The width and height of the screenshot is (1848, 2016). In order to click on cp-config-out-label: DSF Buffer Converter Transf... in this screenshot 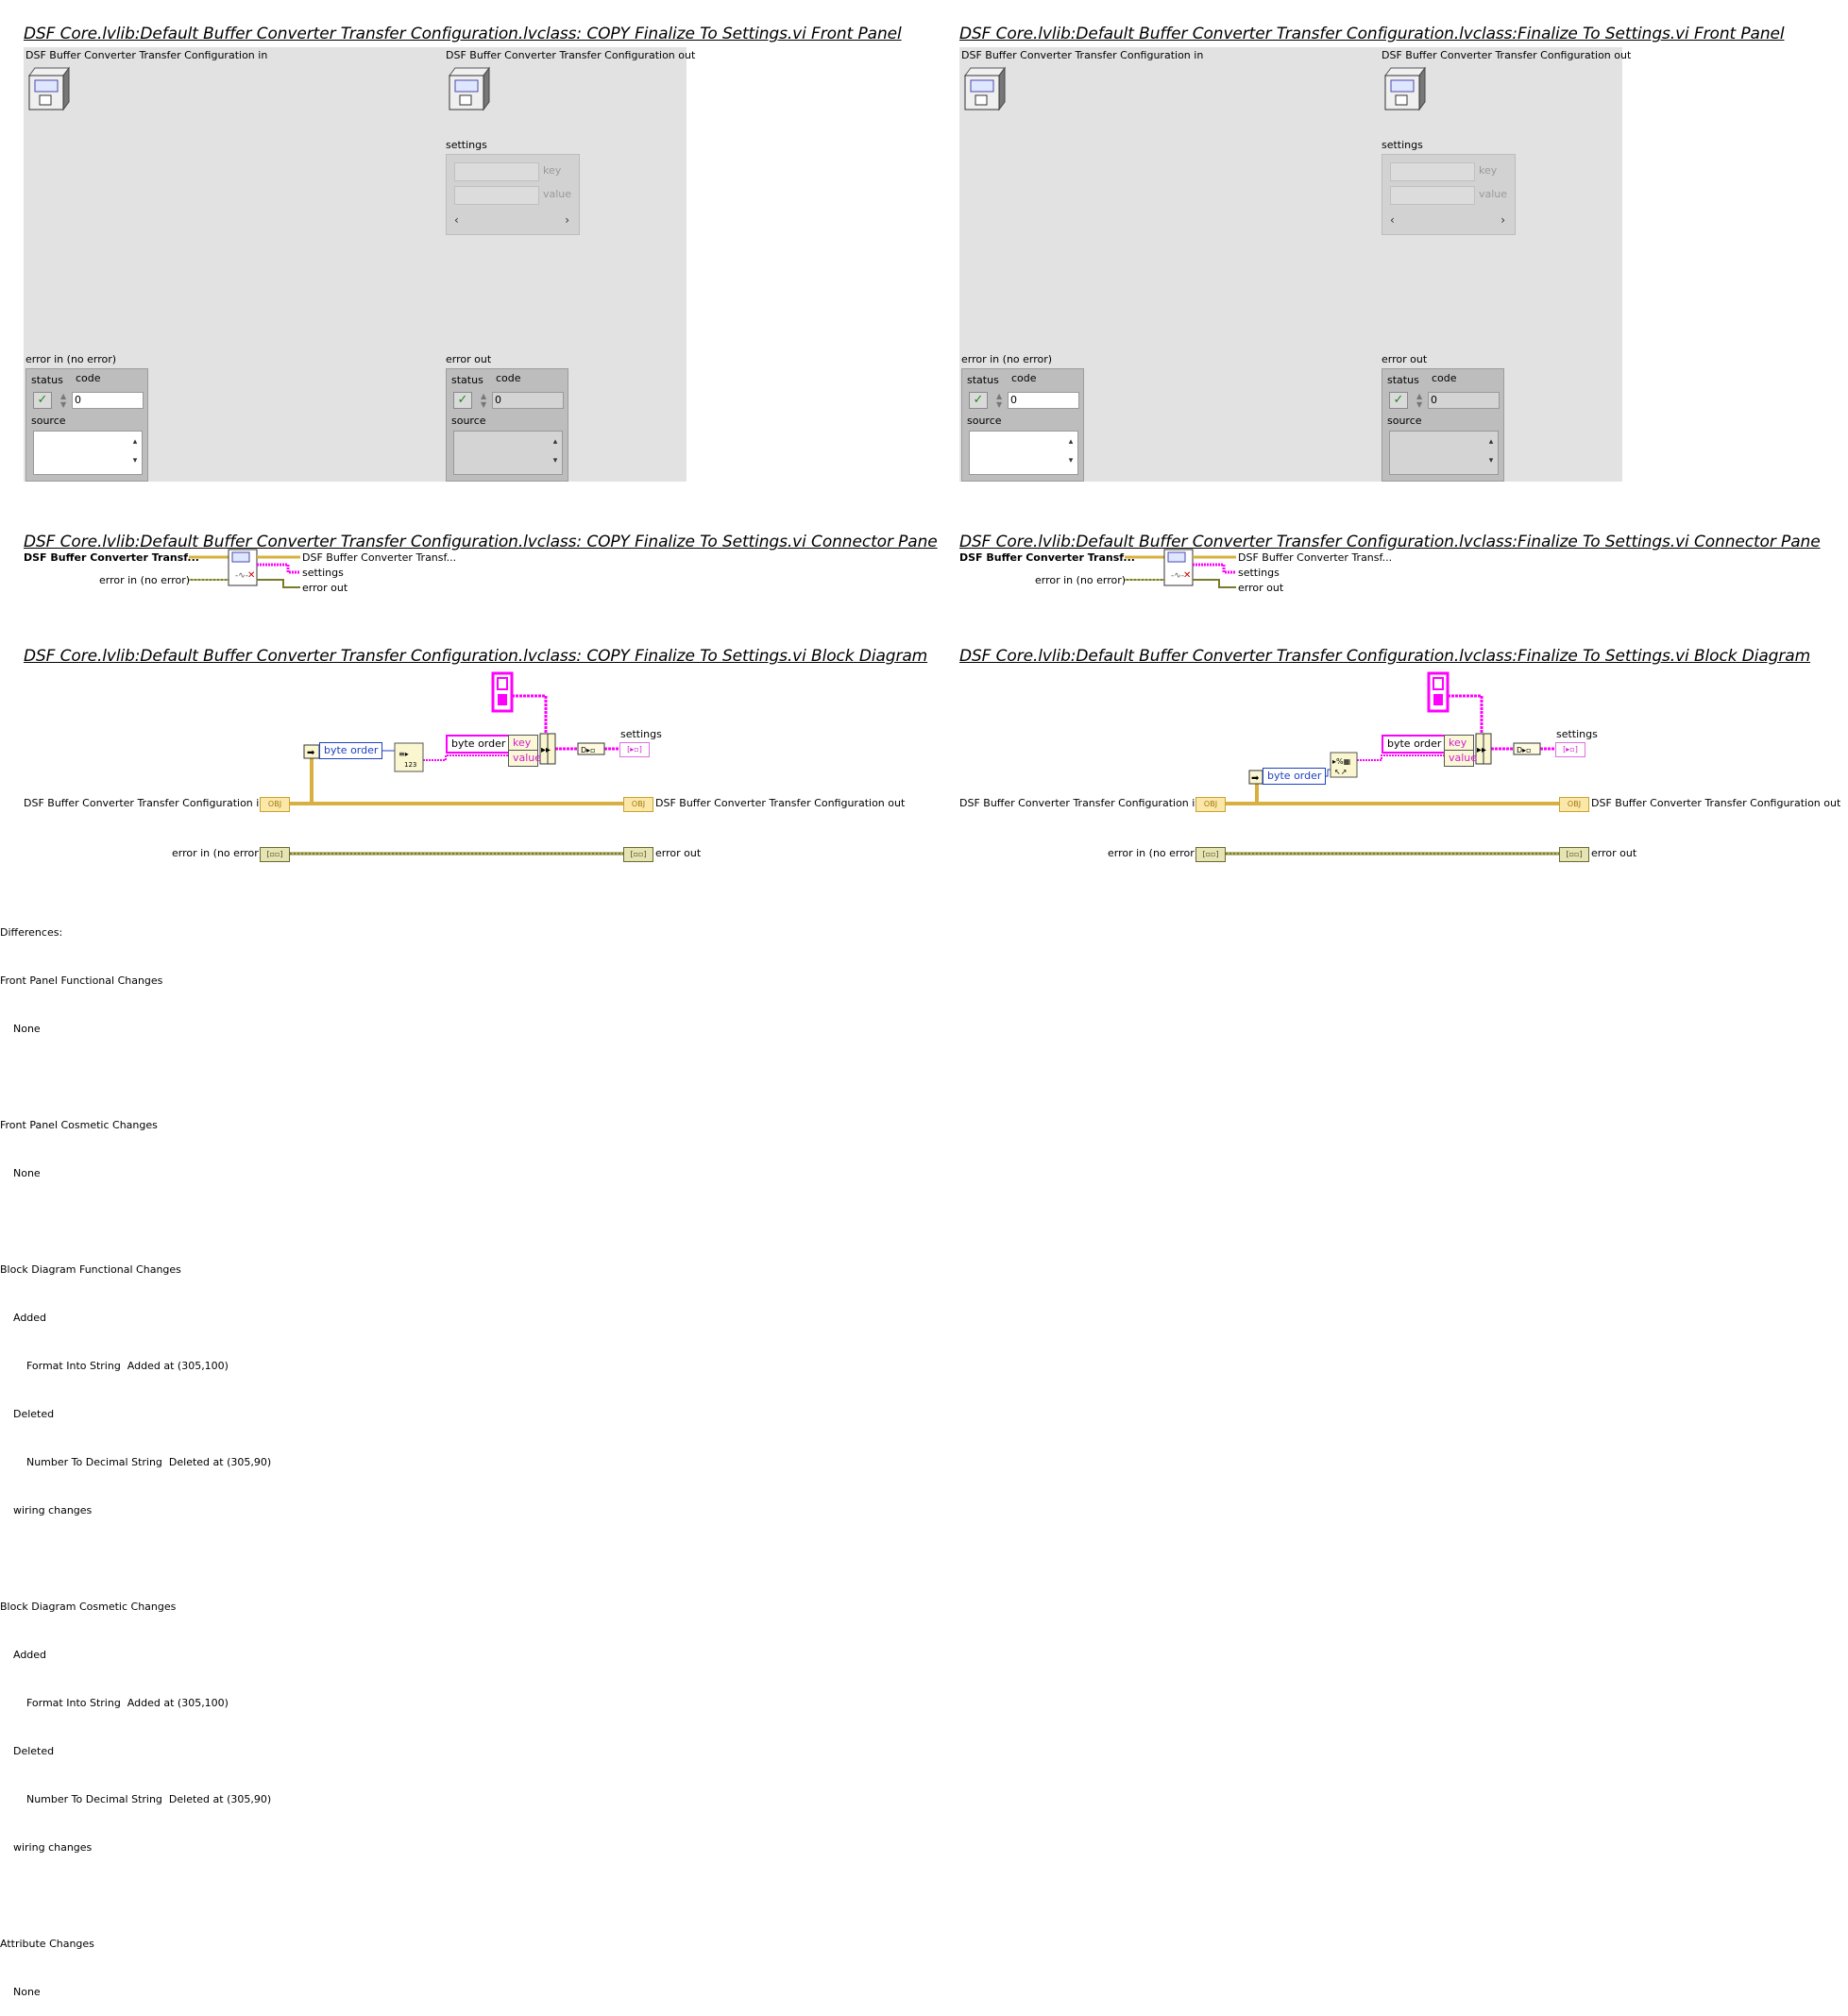, I will do `click(379, 557)`.